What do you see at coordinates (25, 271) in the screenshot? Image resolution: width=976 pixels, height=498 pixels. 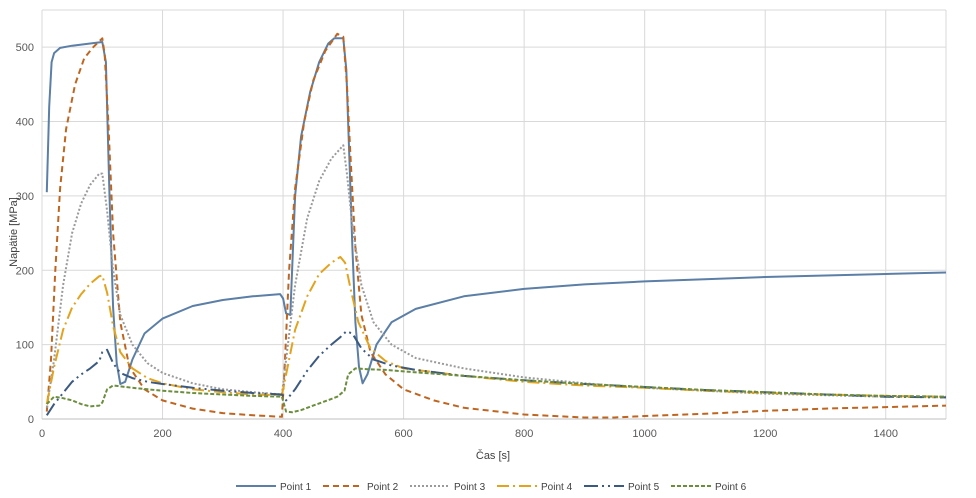 I see `y-tick-label: 200` at bounding box center [25, 271].